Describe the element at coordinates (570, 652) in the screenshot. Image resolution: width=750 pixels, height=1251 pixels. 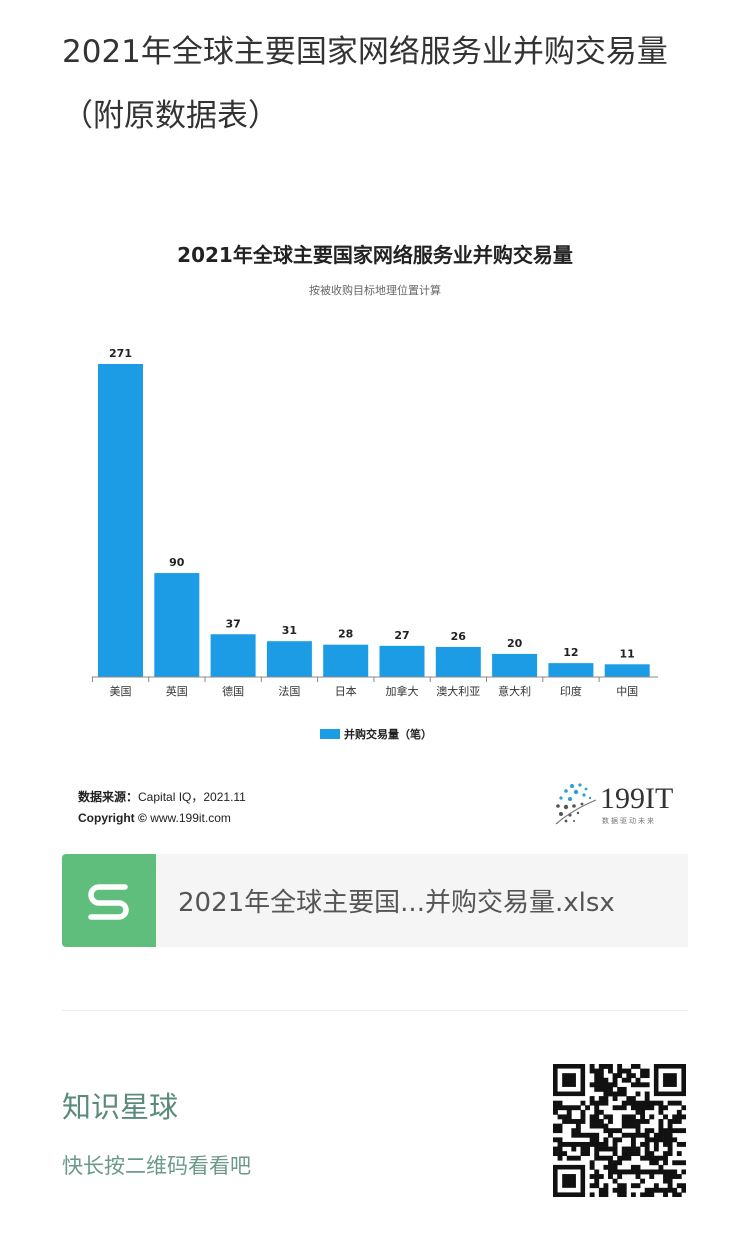
I see `data-label: 12` at that location.